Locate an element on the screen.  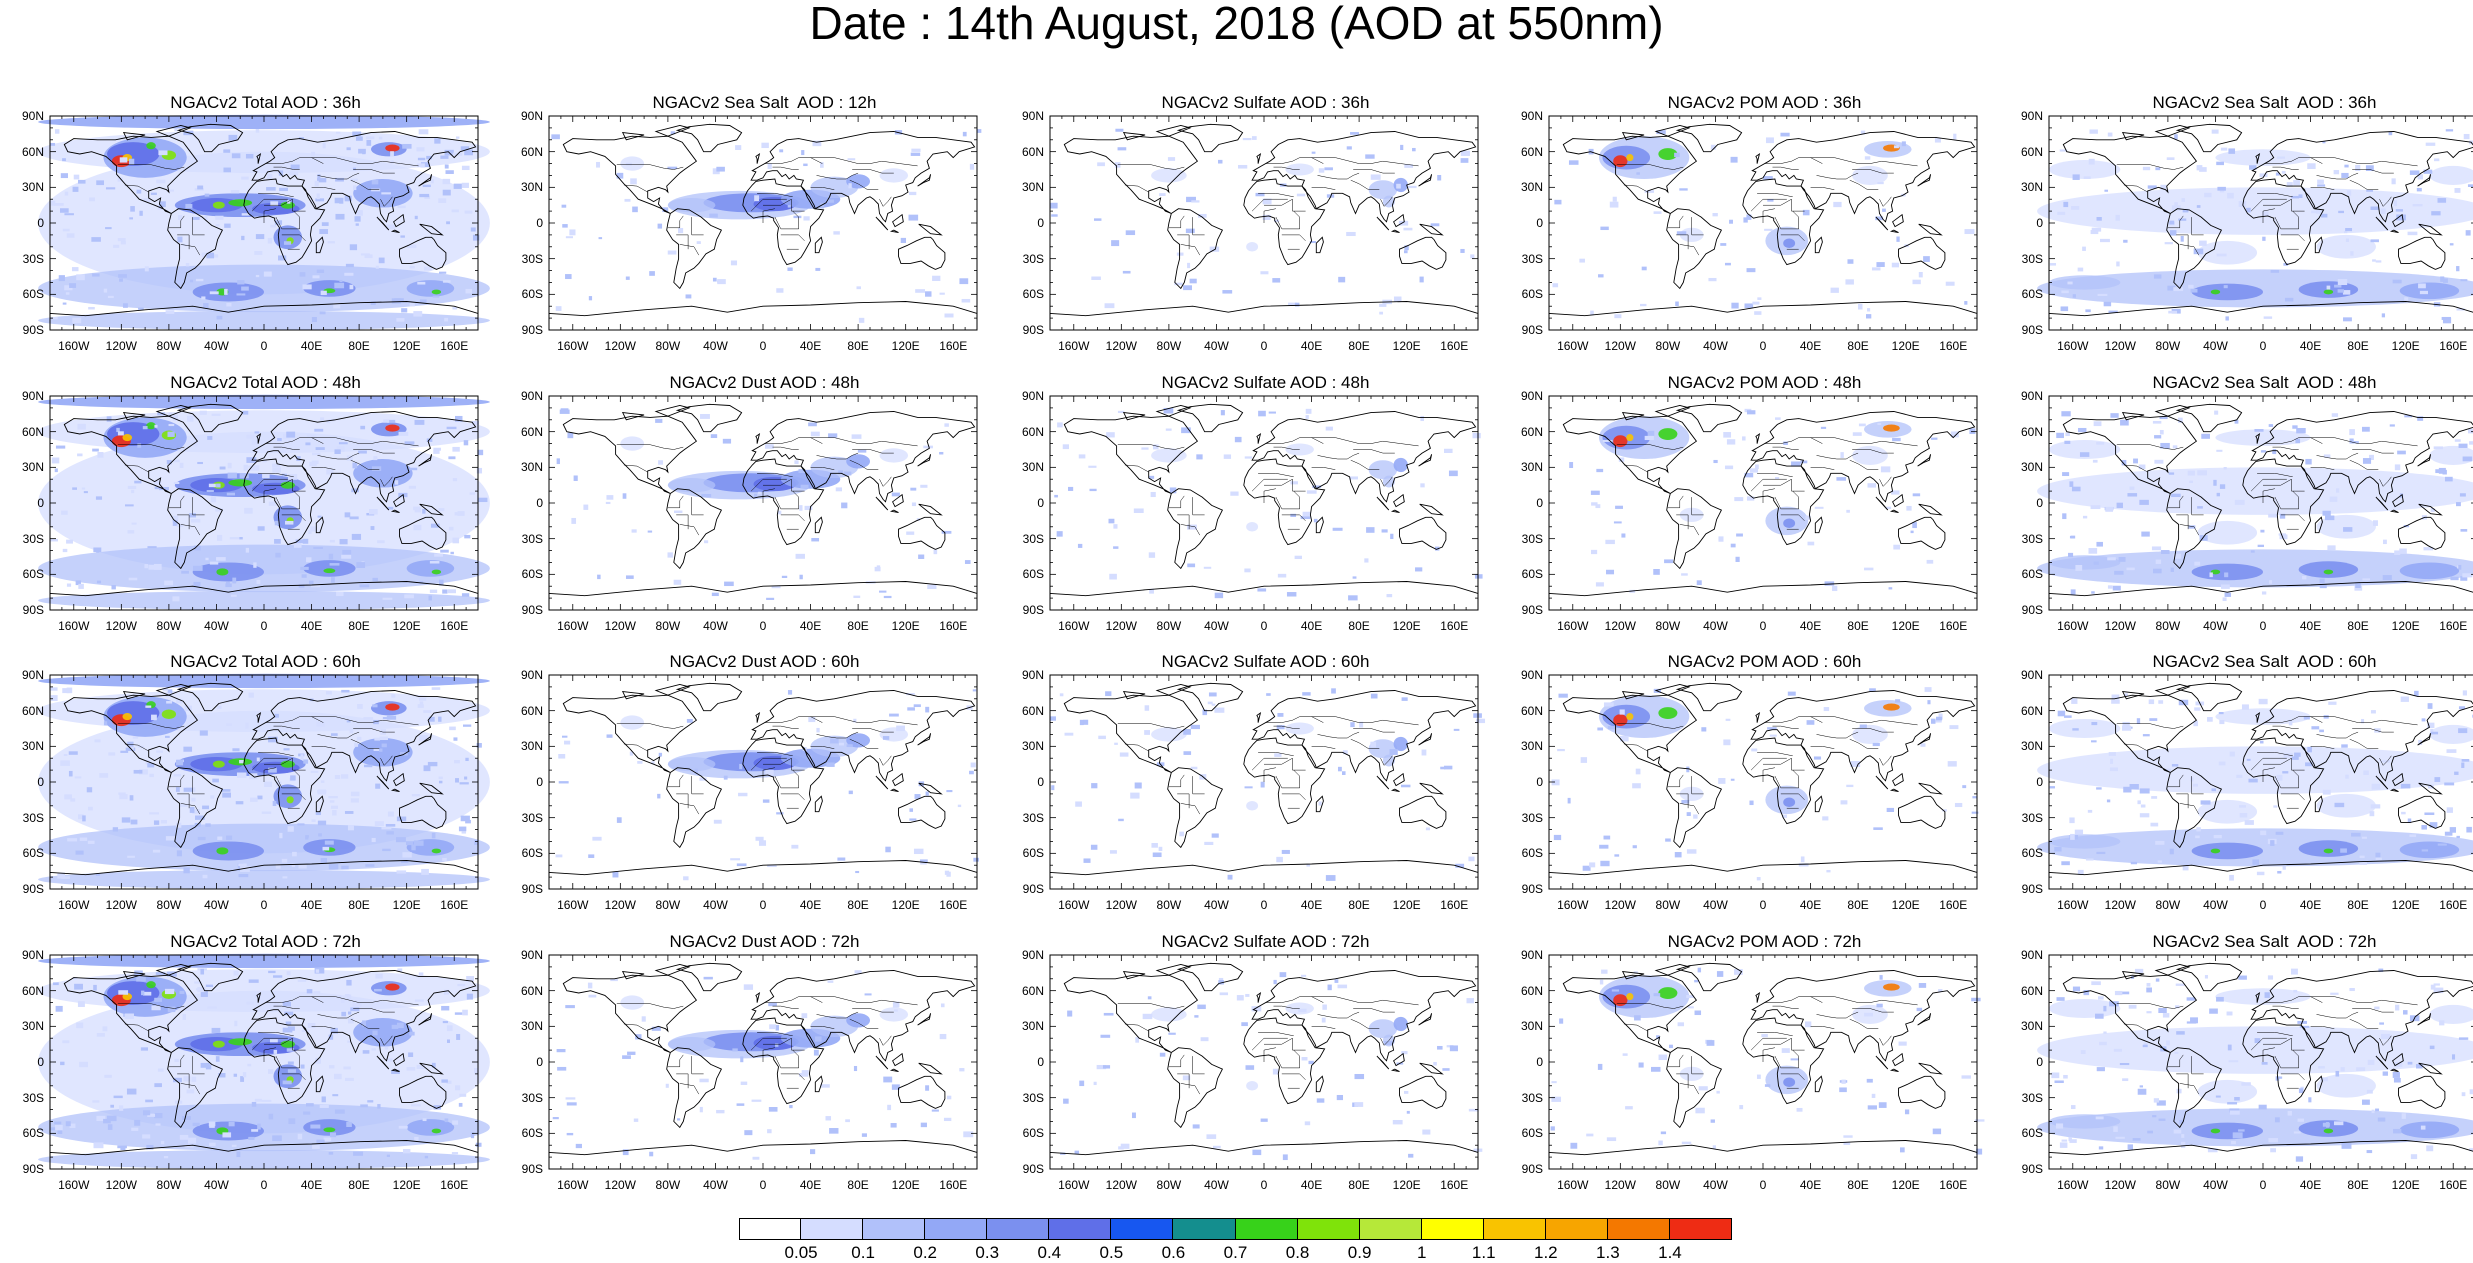
coastlines is located at coordinates (763, 1066).